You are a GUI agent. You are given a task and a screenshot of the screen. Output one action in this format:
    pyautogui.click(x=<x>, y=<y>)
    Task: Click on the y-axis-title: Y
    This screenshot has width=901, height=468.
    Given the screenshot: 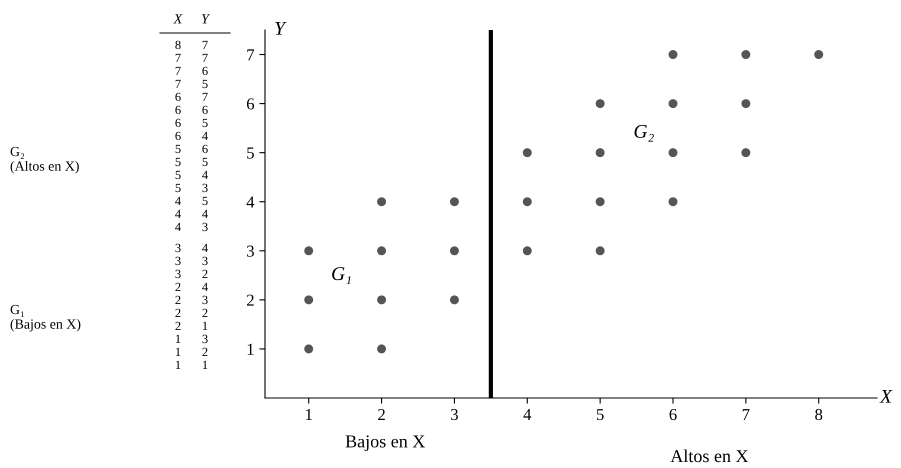 What is the action you would take?
    pyautogui.click(x=281, y=28)
    